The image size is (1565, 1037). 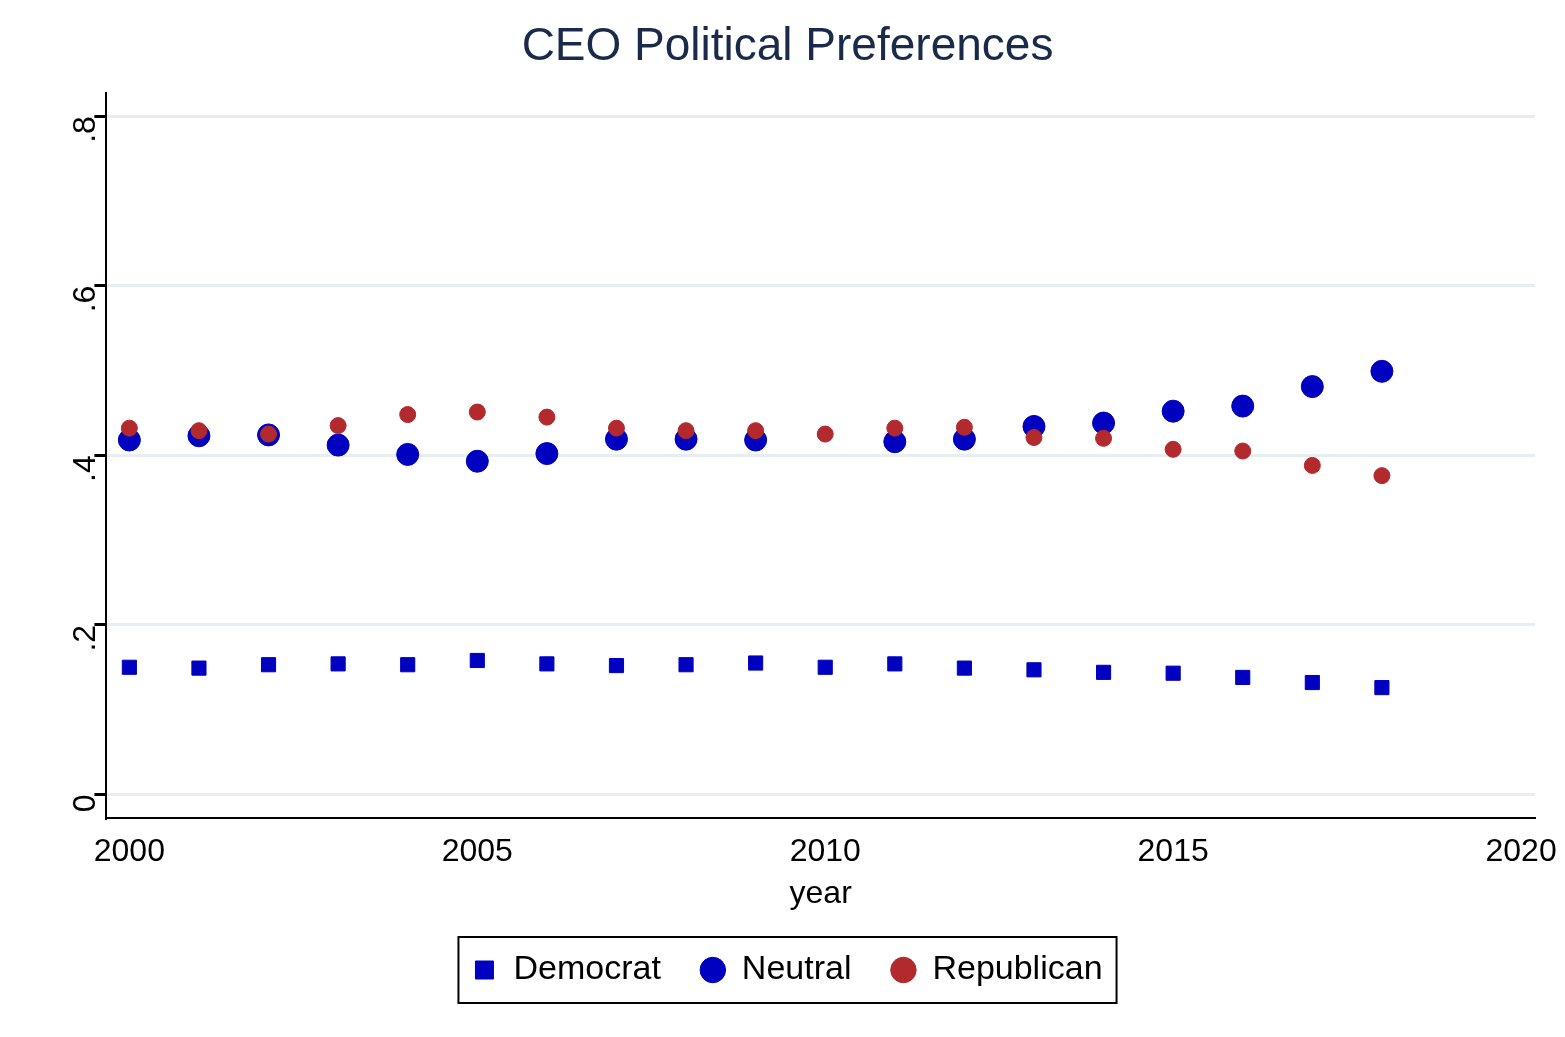 What do you see at coordinates (1173, 850) in the screenshot?
I see `x-tick-label: 2015` at bounding box center [1173, 850].